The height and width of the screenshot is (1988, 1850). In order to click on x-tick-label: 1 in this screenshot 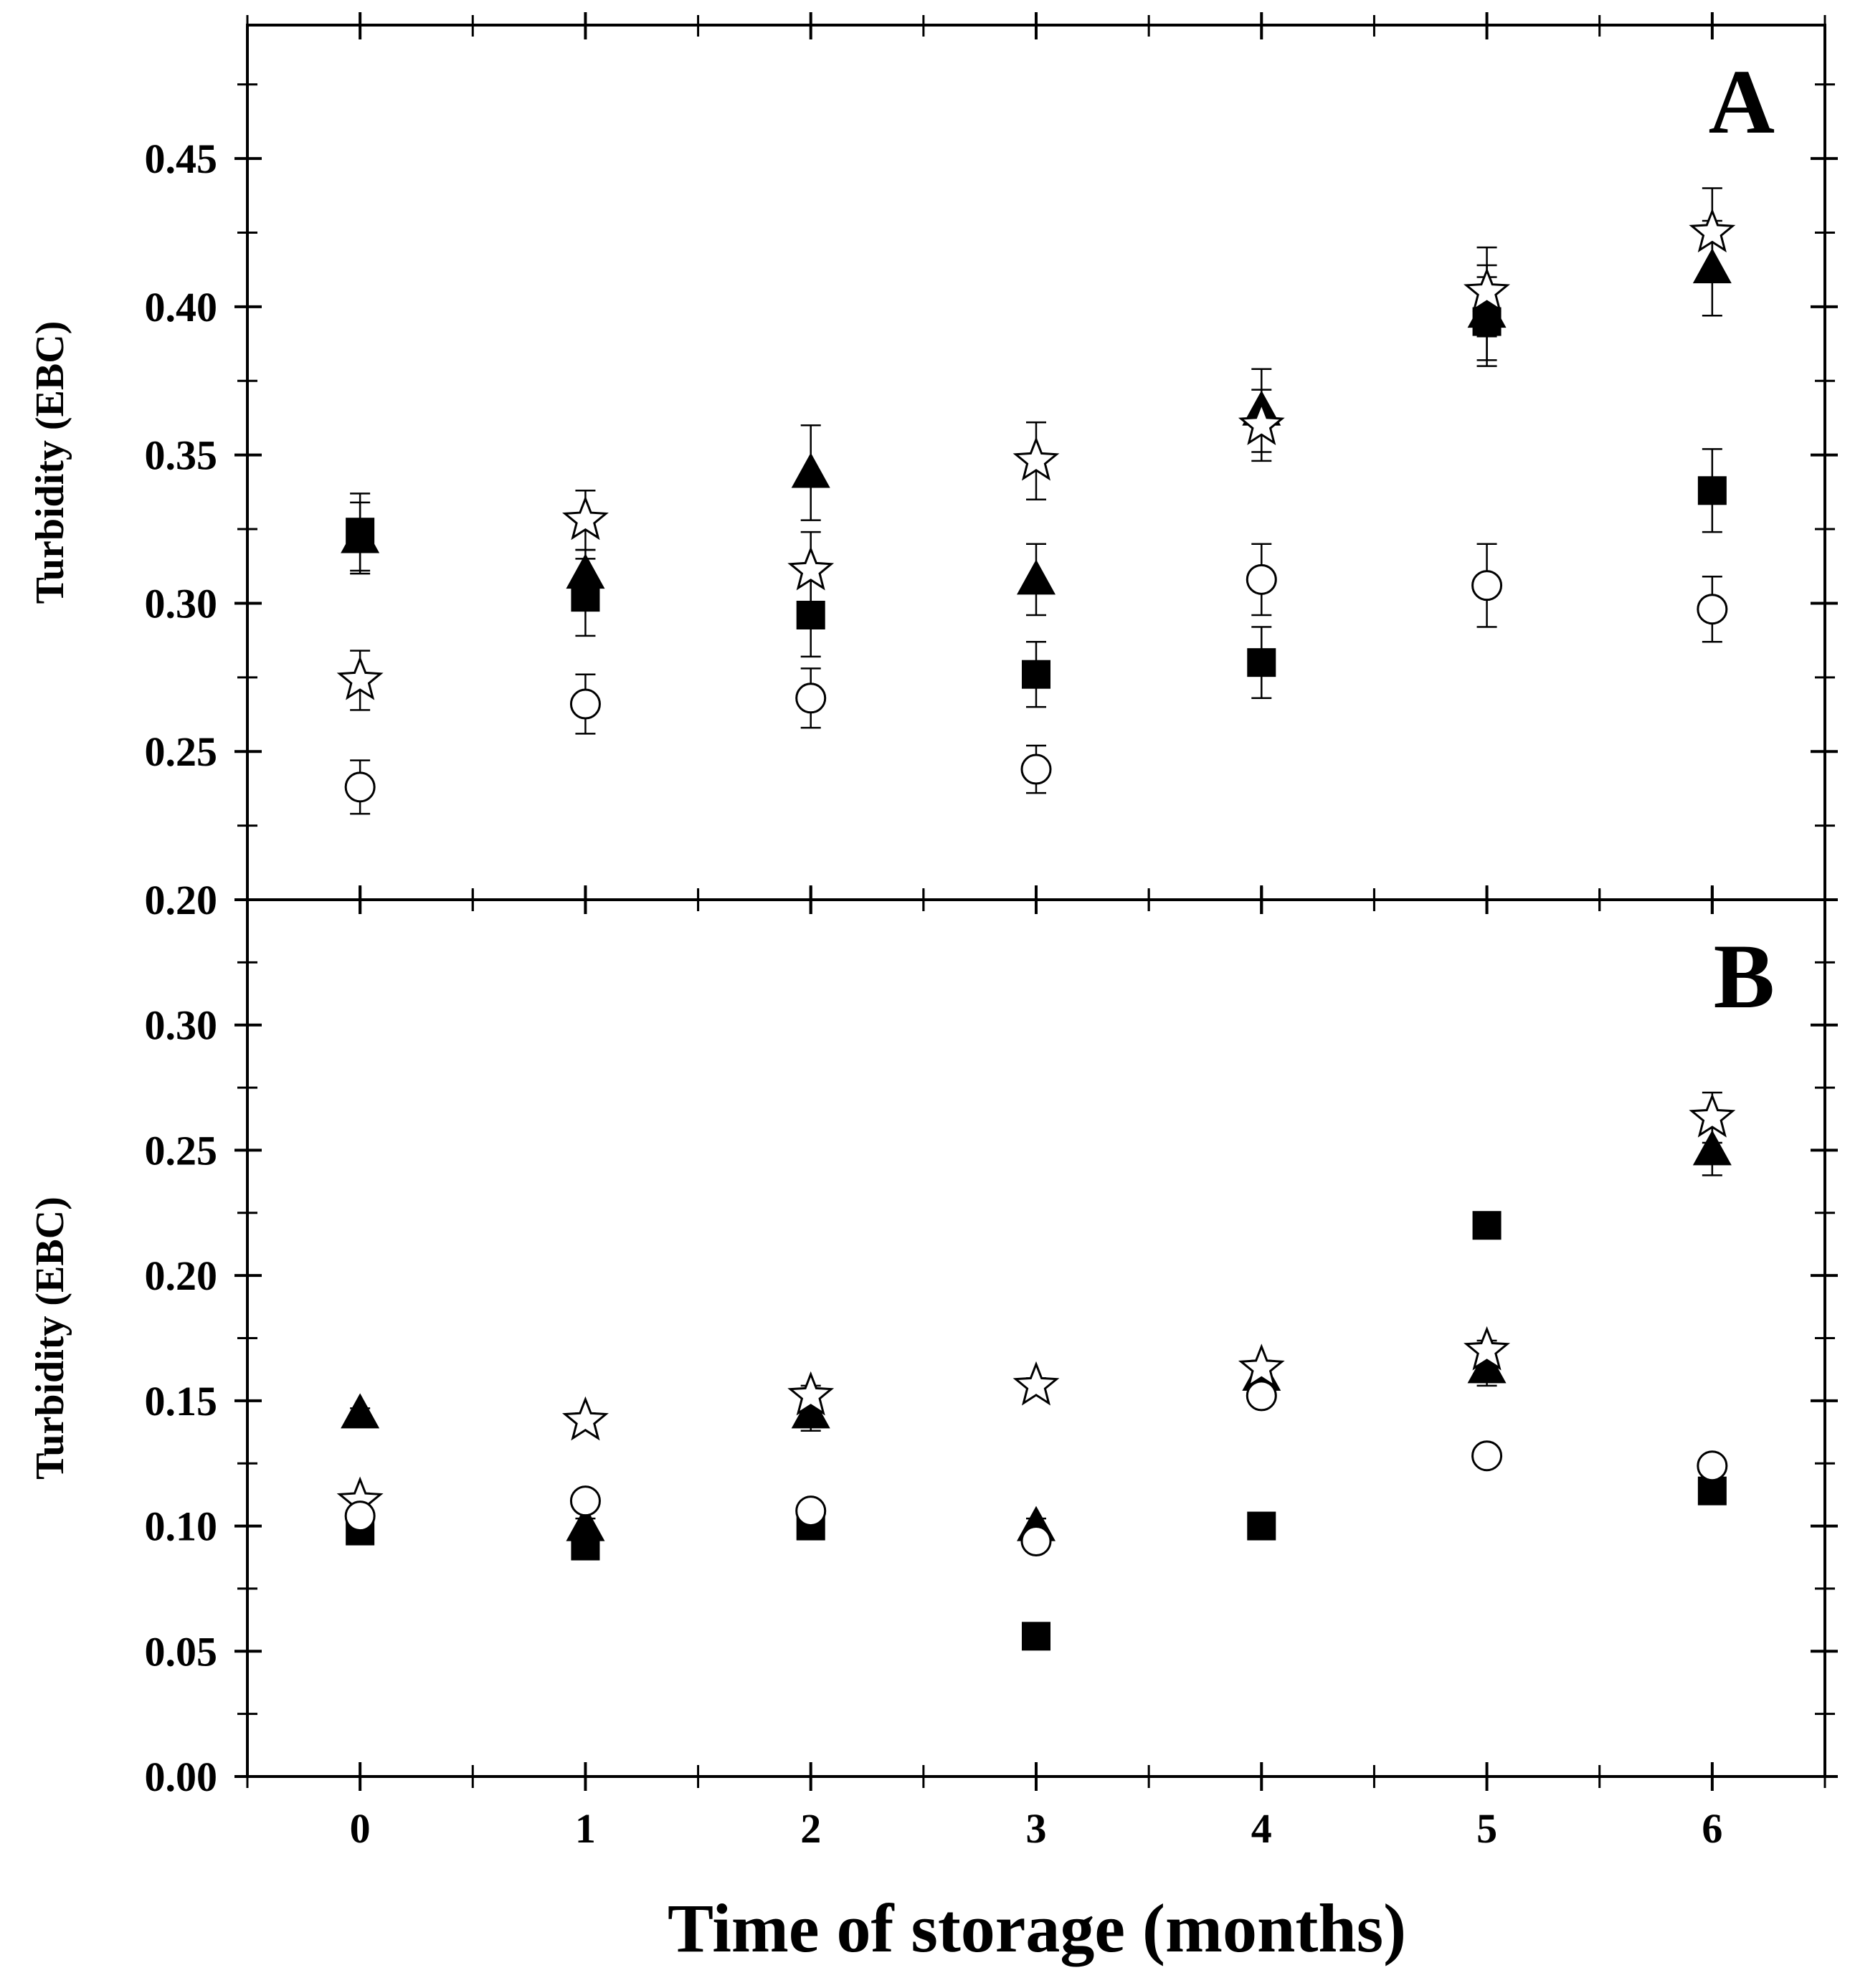, I will do `click(585, 1829)`.